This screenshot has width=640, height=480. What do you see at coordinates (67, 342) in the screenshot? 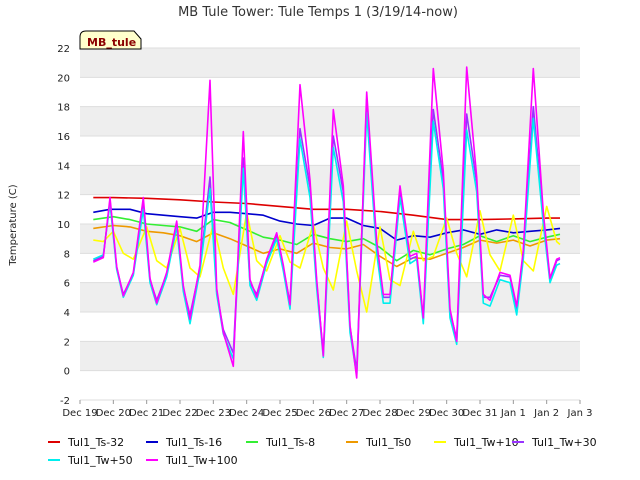
I see `y-tick-label: 2` at bounding box center [67, 342].